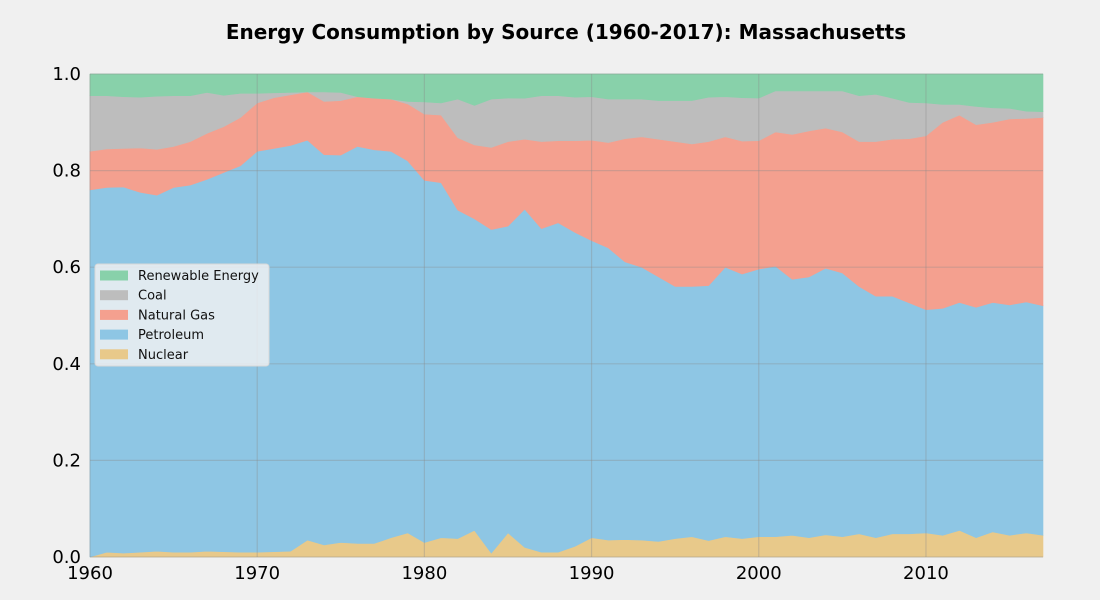 The width and height of the screenshot is (1100, 600). What do you see at coordinates (66, 460) in the screenshot?
I see `y-tick-label: 0.2` at bounding box center [66, 460].